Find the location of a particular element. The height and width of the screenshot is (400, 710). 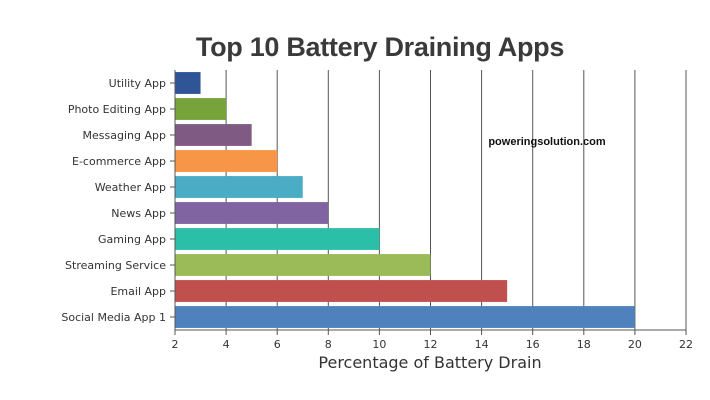

category-label: Utility App is located at coordinates (137, 83).